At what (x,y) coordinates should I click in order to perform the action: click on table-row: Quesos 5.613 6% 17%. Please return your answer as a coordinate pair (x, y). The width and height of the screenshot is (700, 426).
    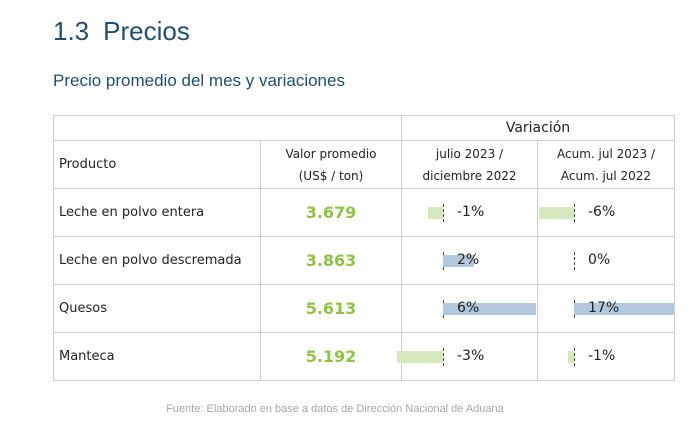
    Looking at the image, I should click on (364, 308).